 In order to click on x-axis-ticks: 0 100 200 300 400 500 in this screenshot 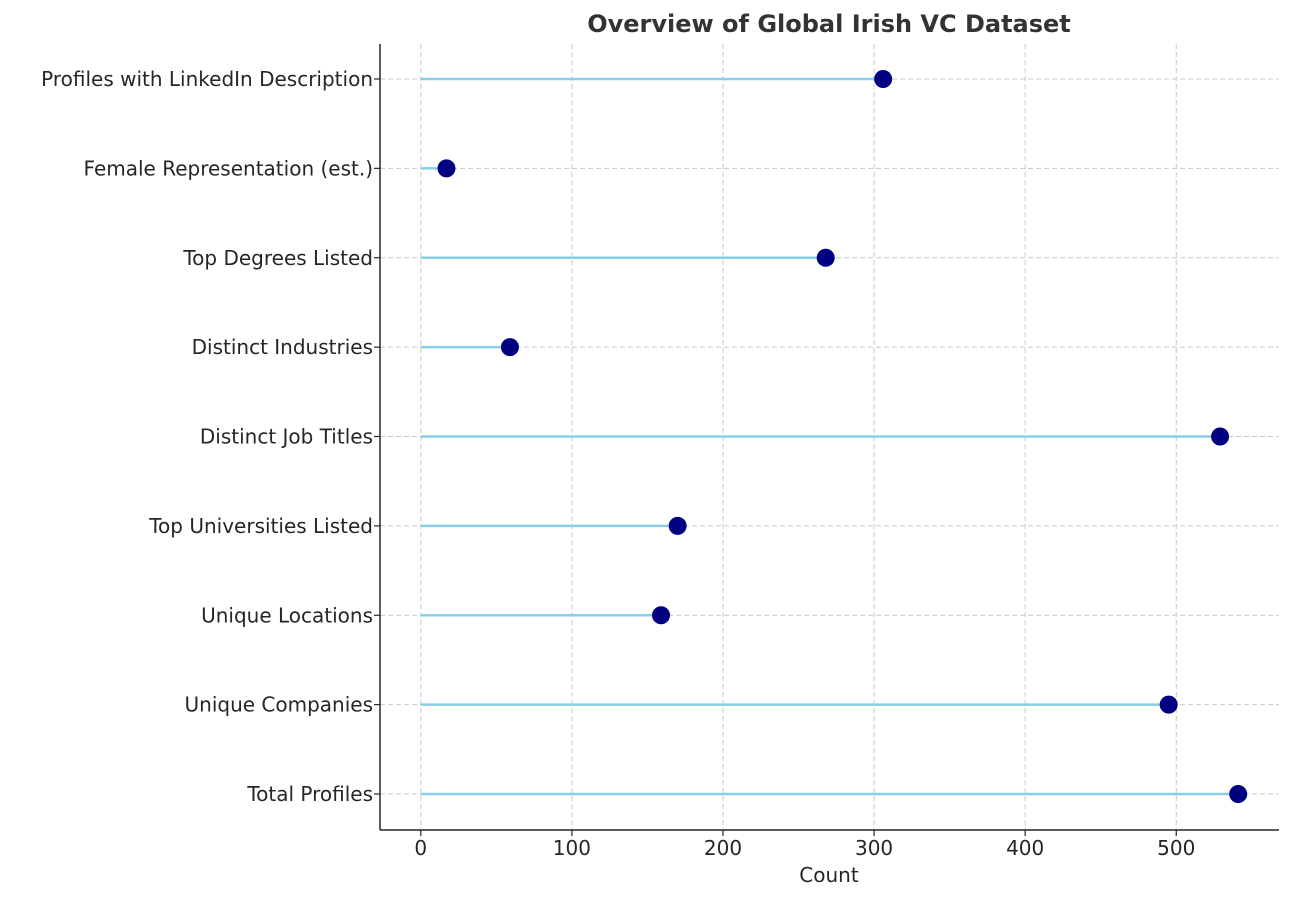, I will do `click(804, 845)`.